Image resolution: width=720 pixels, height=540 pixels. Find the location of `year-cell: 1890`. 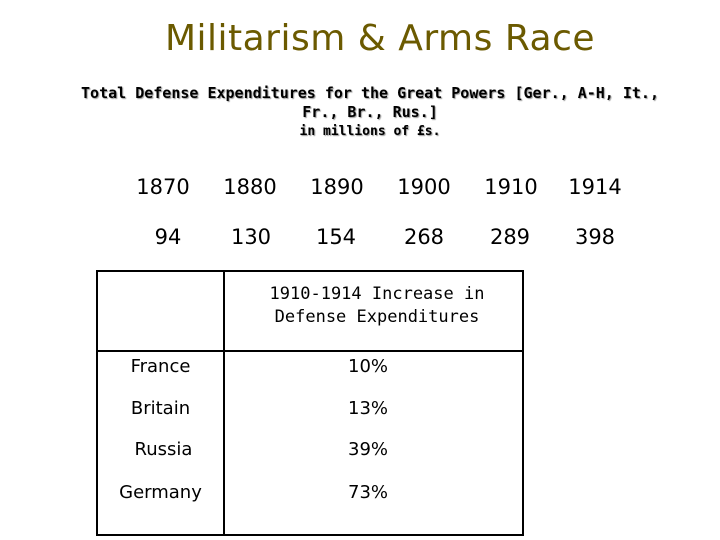

year-cell: 1890 is located at coordinates (337, 187).